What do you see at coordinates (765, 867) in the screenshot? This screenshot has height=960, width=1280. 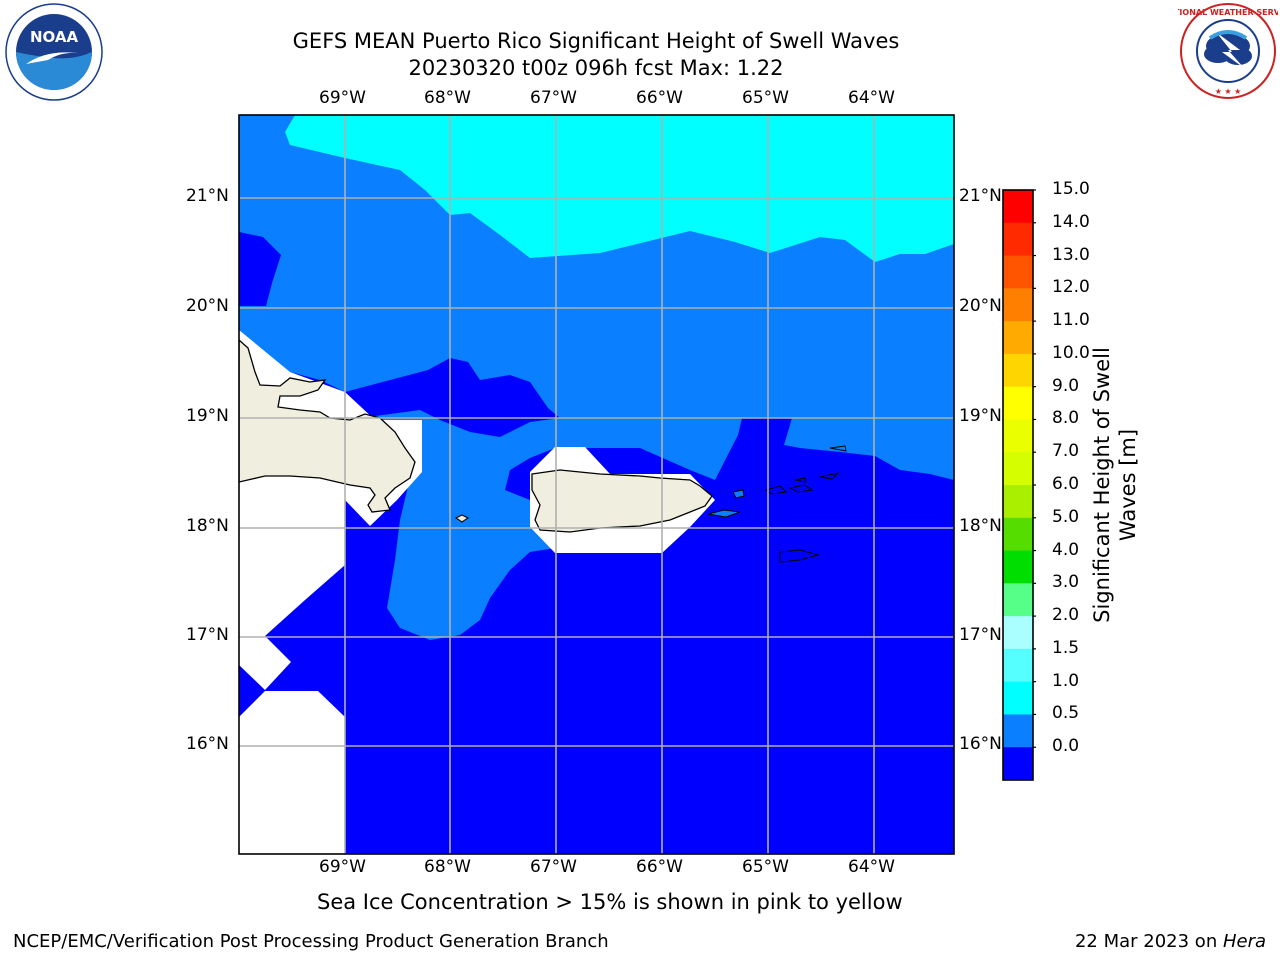 I see `lon-label-bottom: 65°W` at bounding box center [765, 867].